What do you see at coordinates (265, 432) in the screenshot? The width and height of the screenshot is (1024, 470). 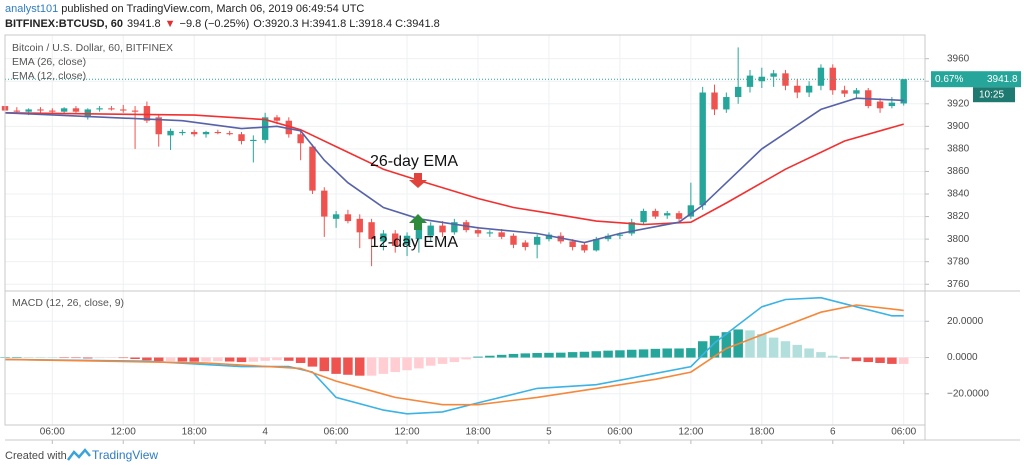 I see `x-tick-label: 4` at bounding box center [265, 432].